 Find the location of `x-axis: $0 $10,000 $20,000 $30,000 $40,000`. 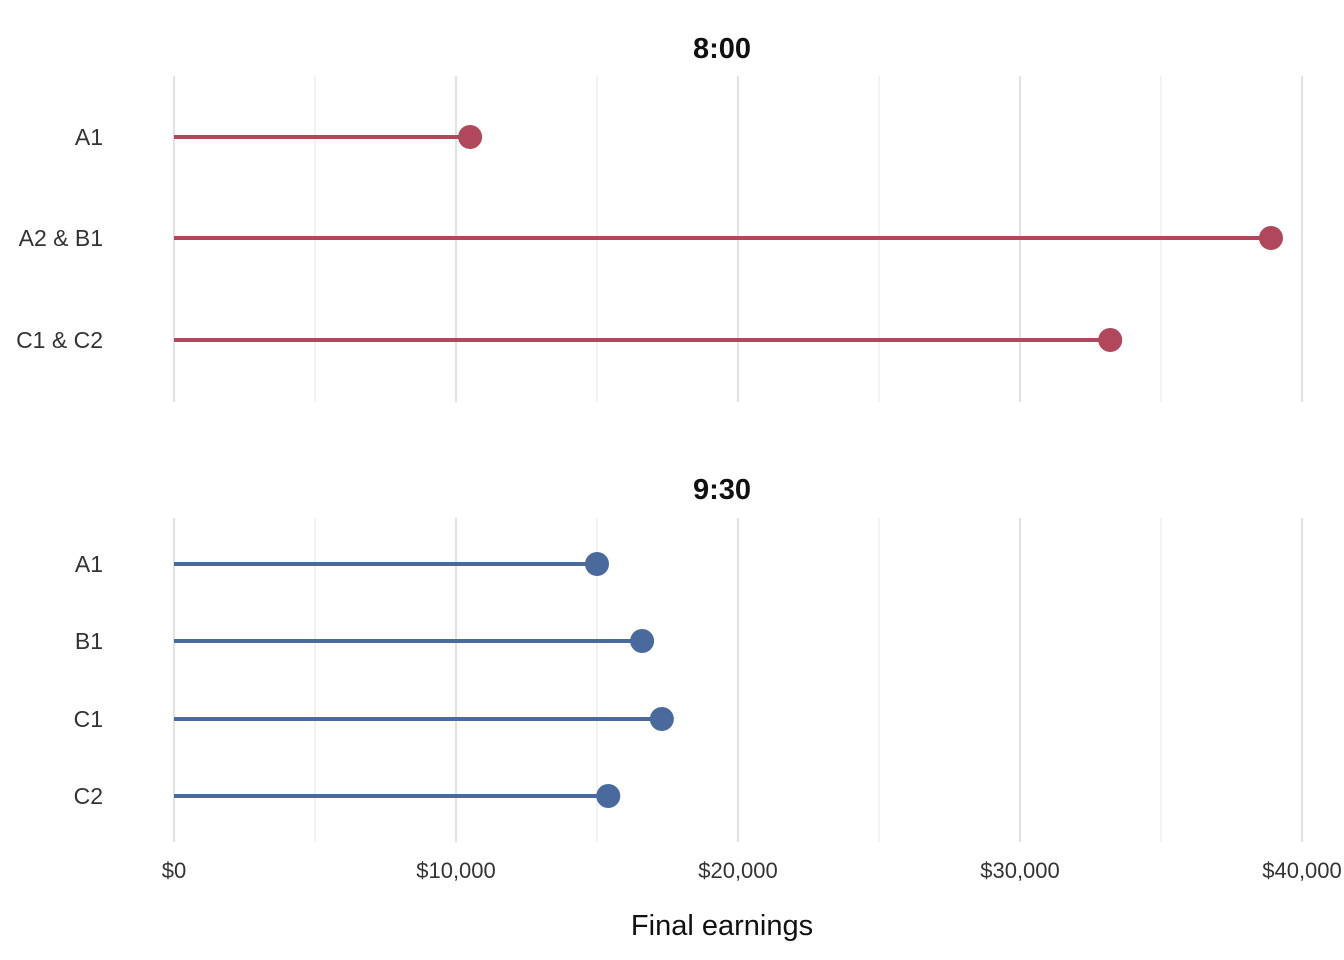

x-axis: $0 $10,000 $20,000 $30,000 $40,000 is located at coordinates (752, 870).